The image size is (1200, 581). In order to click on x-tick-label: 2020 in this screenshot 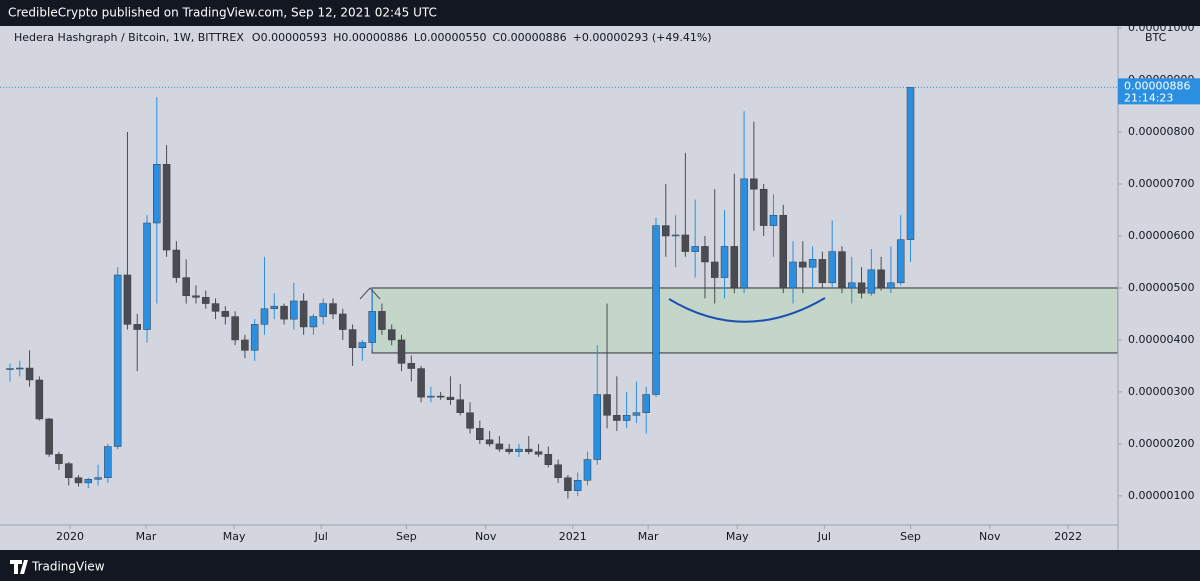, I will do `click(70, 536)`.